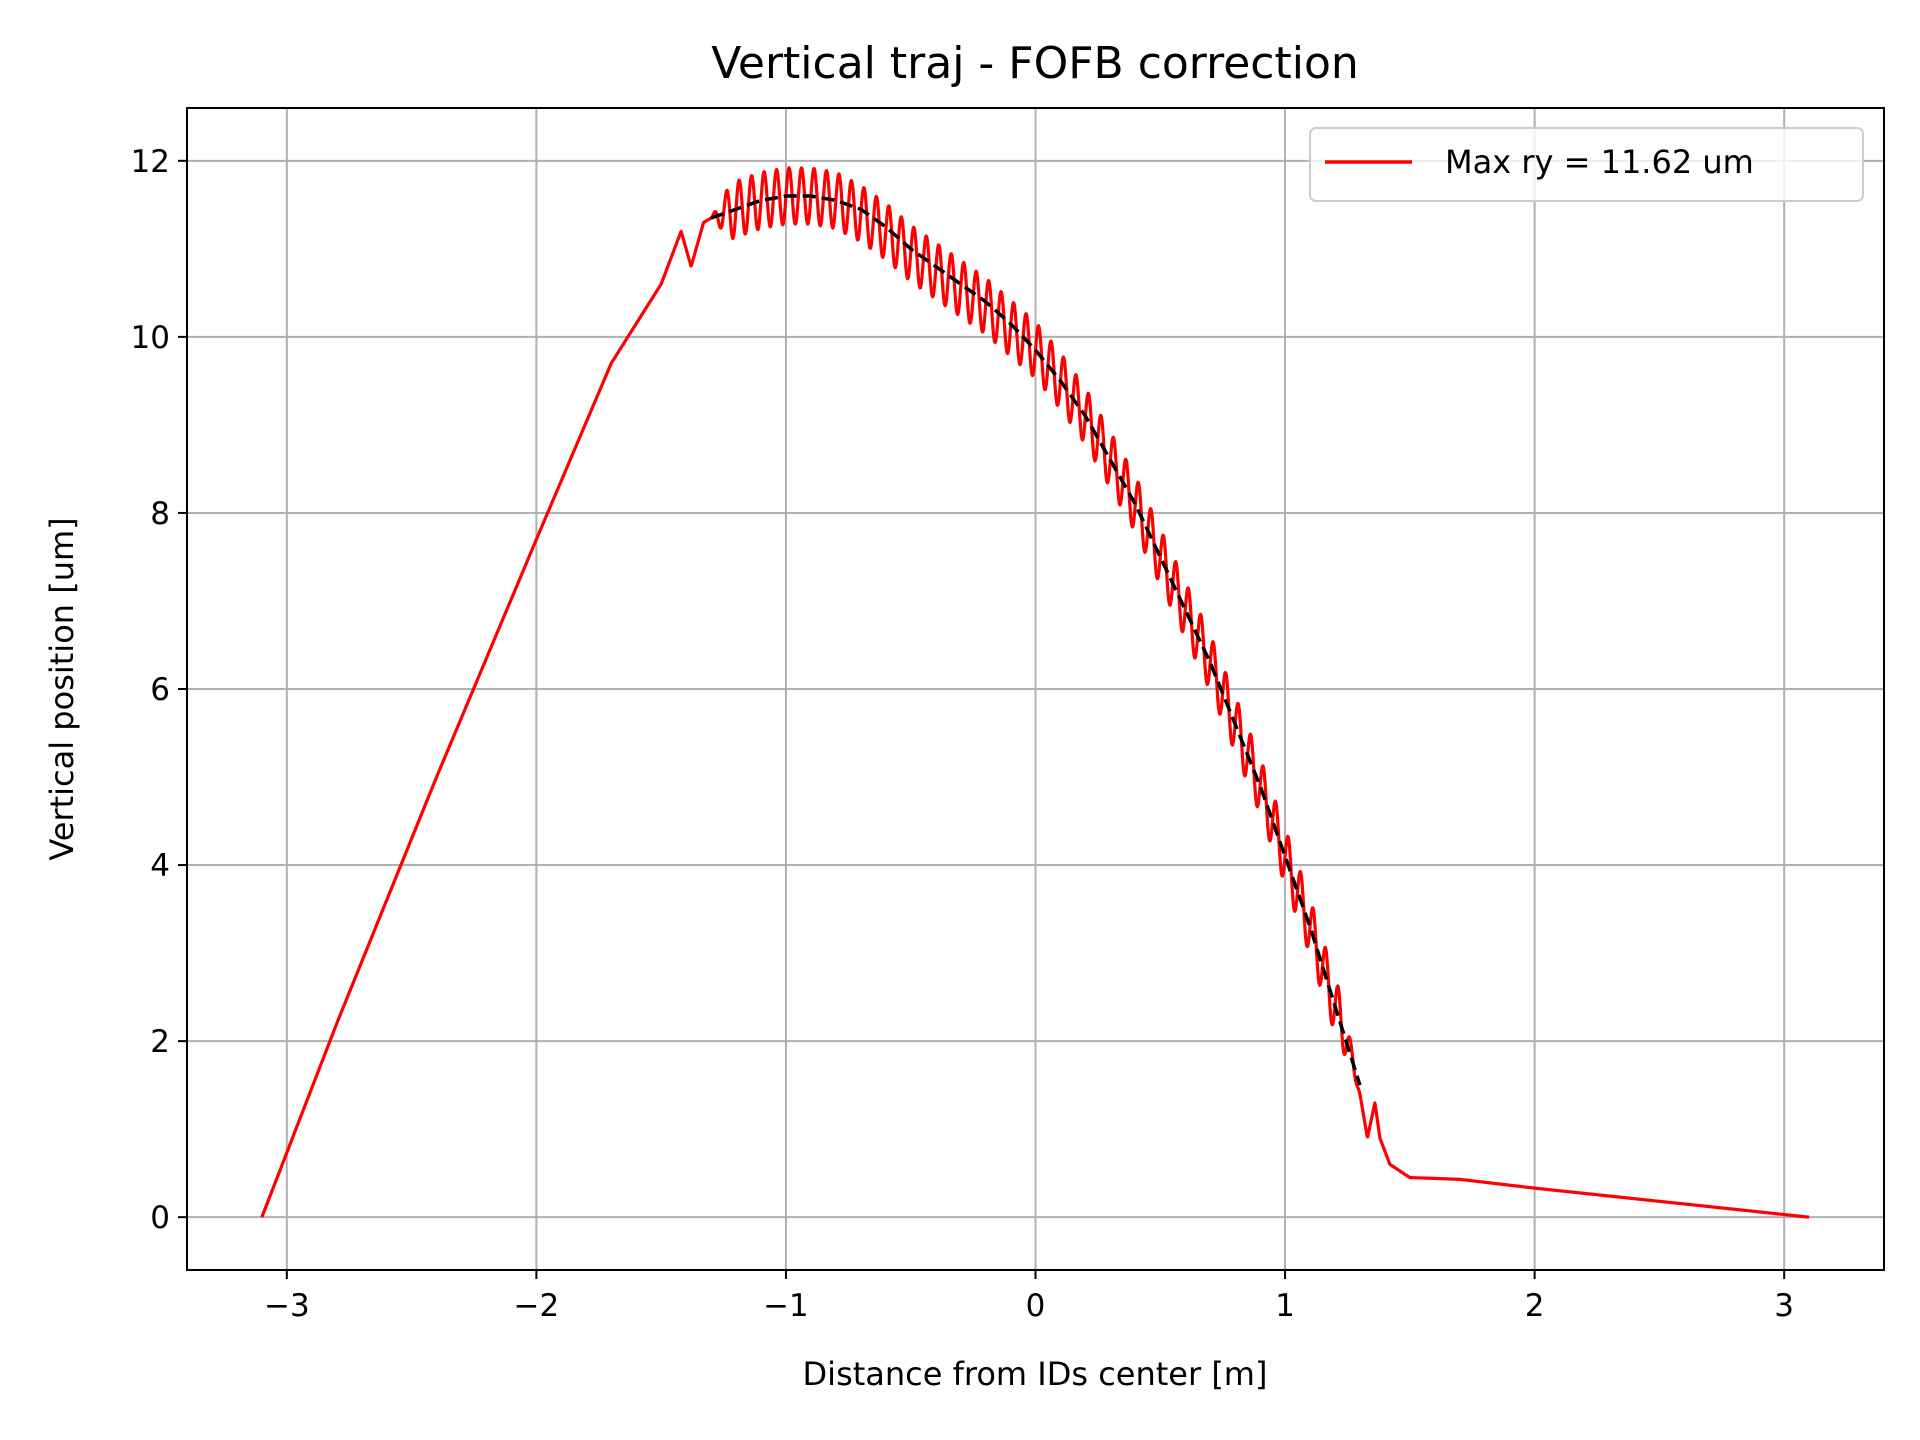 The height and width of the screenshot is (1440, 1920). What do you see at coordinates (1599, 162) in the screenshot?
I see `legend-entry-label: Max ry = 11.62 um` at bounding box center [1599, 162].